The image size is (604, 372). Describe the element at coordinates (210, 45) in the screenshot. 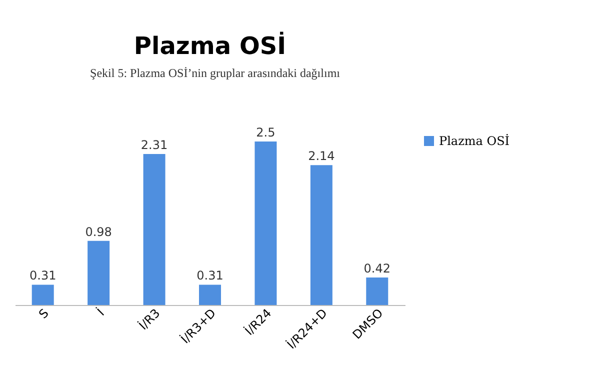

I see `chart-title: Plazma OSİ` at that location.